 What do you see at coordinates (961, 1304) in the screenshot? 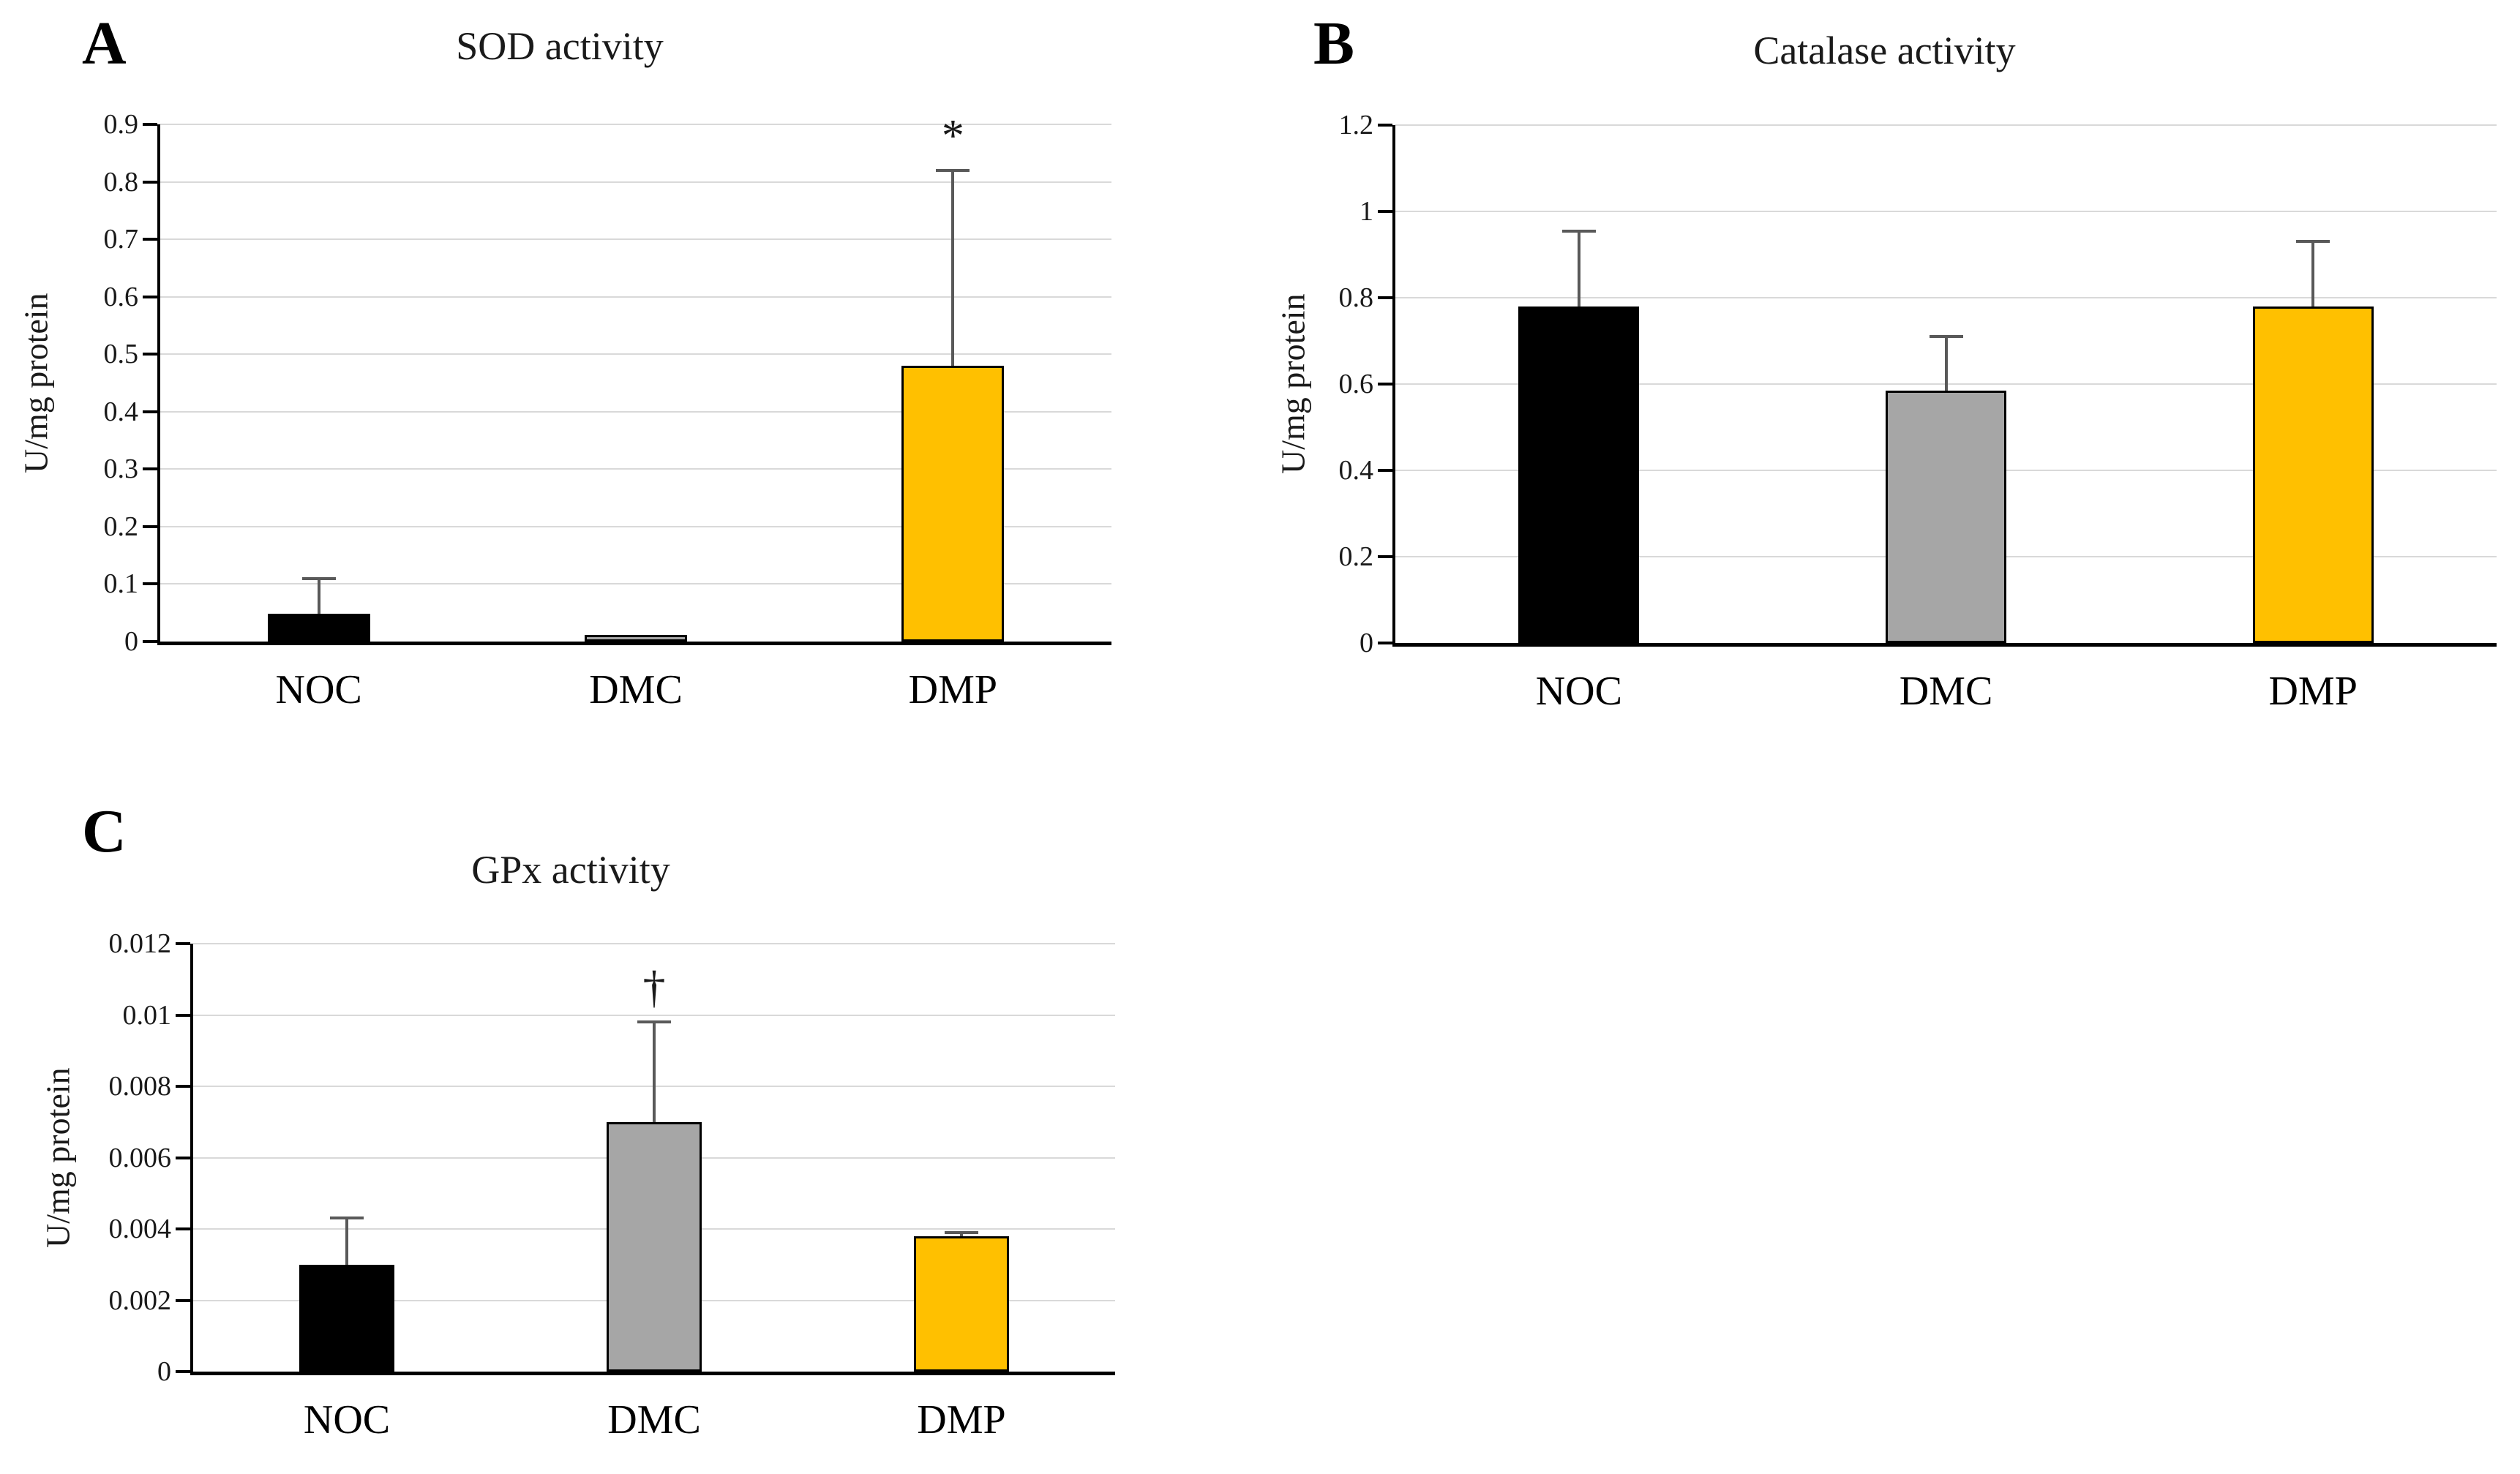
I see `bar-dmp-c` at bounding box center [961, 1304].